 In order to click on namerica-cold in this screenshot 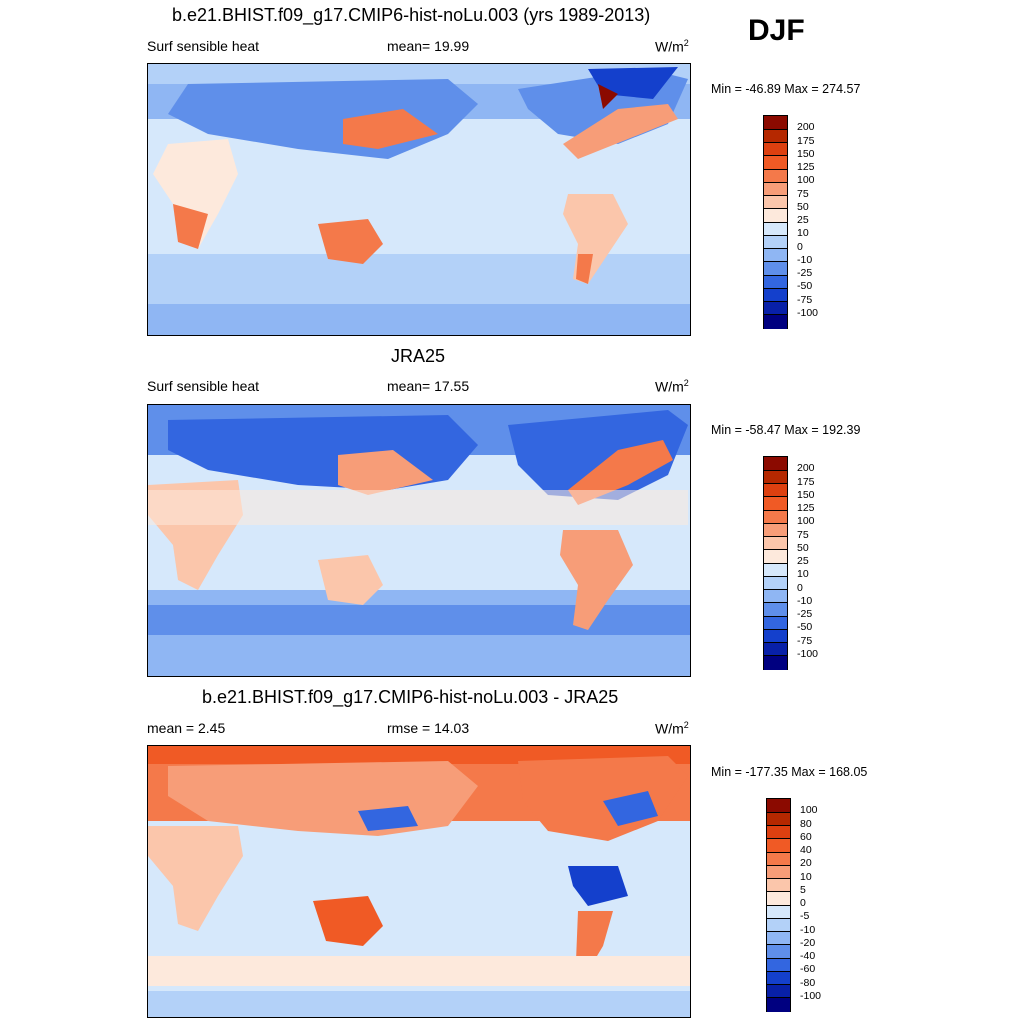, I will do `click(598, 455)`.